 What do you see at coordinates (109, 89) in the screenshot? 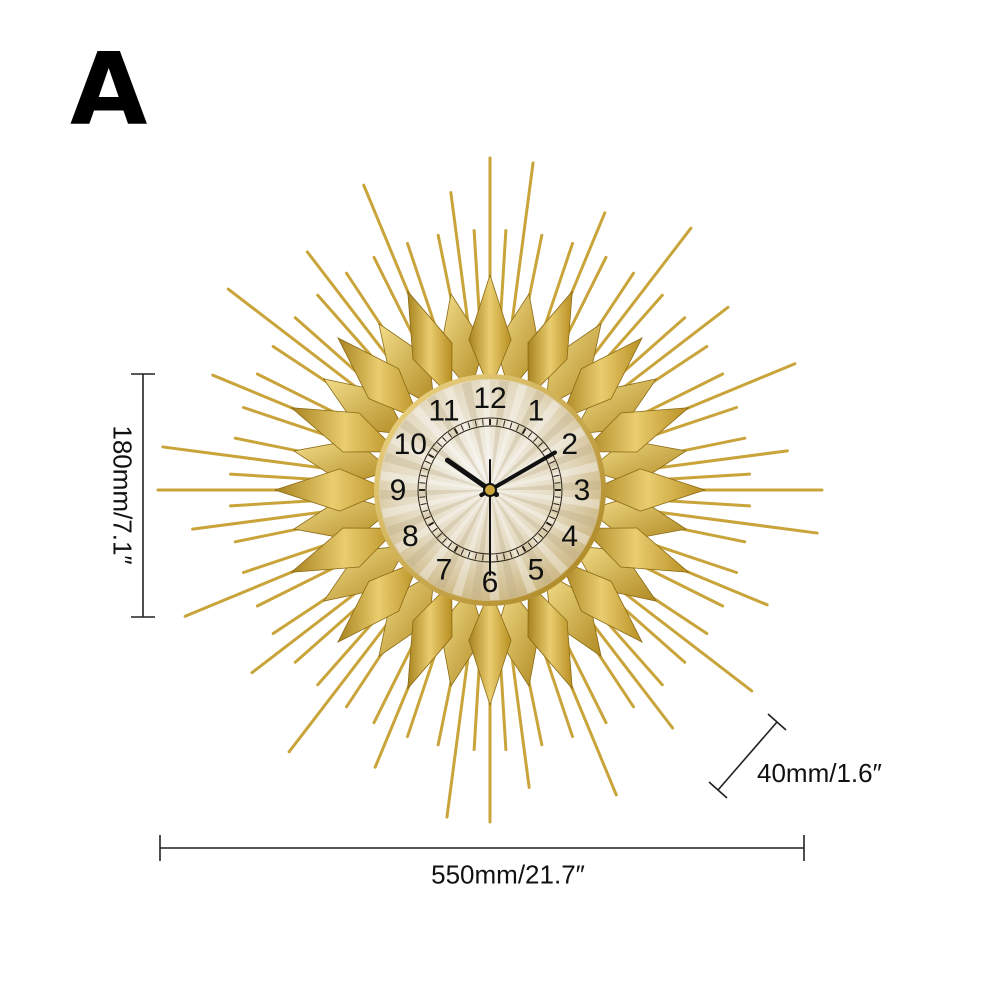
I see `variant-label: A` at bounding box center [109, 89].